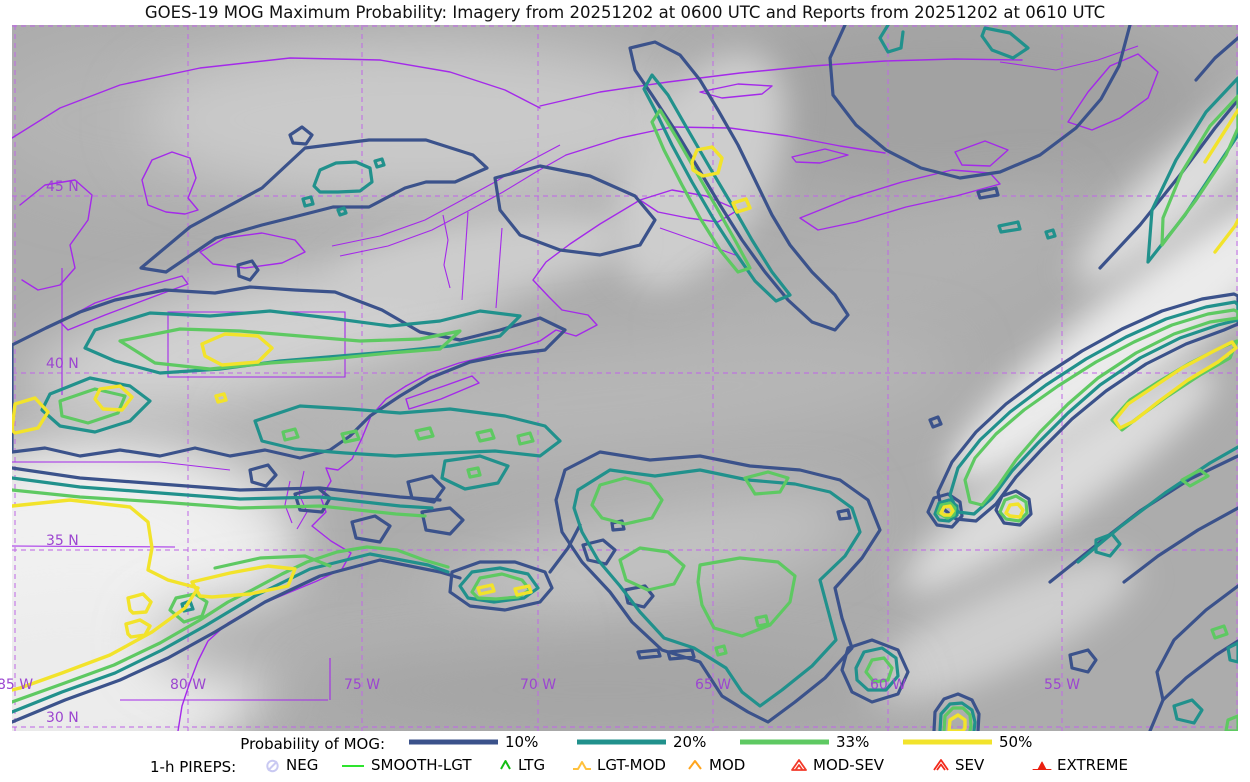  Describe the element at coordinates (582, 765) in the screenshot. I see `lgt-mod-hat-icon` at that location.